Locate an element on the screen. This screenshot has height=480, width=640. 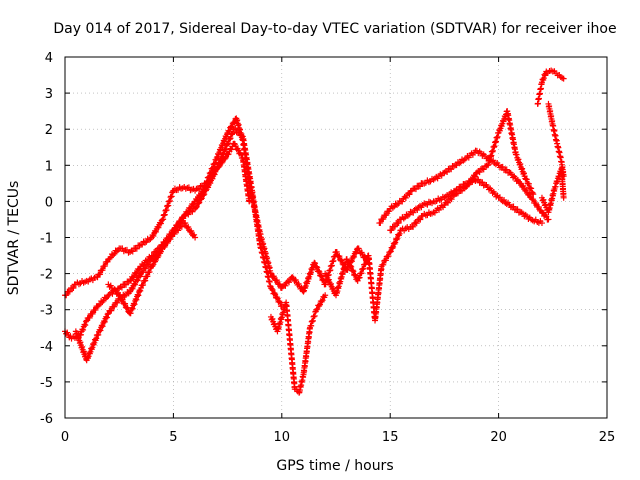
x-tick-label: 10 is located at coordinates (282, 437).